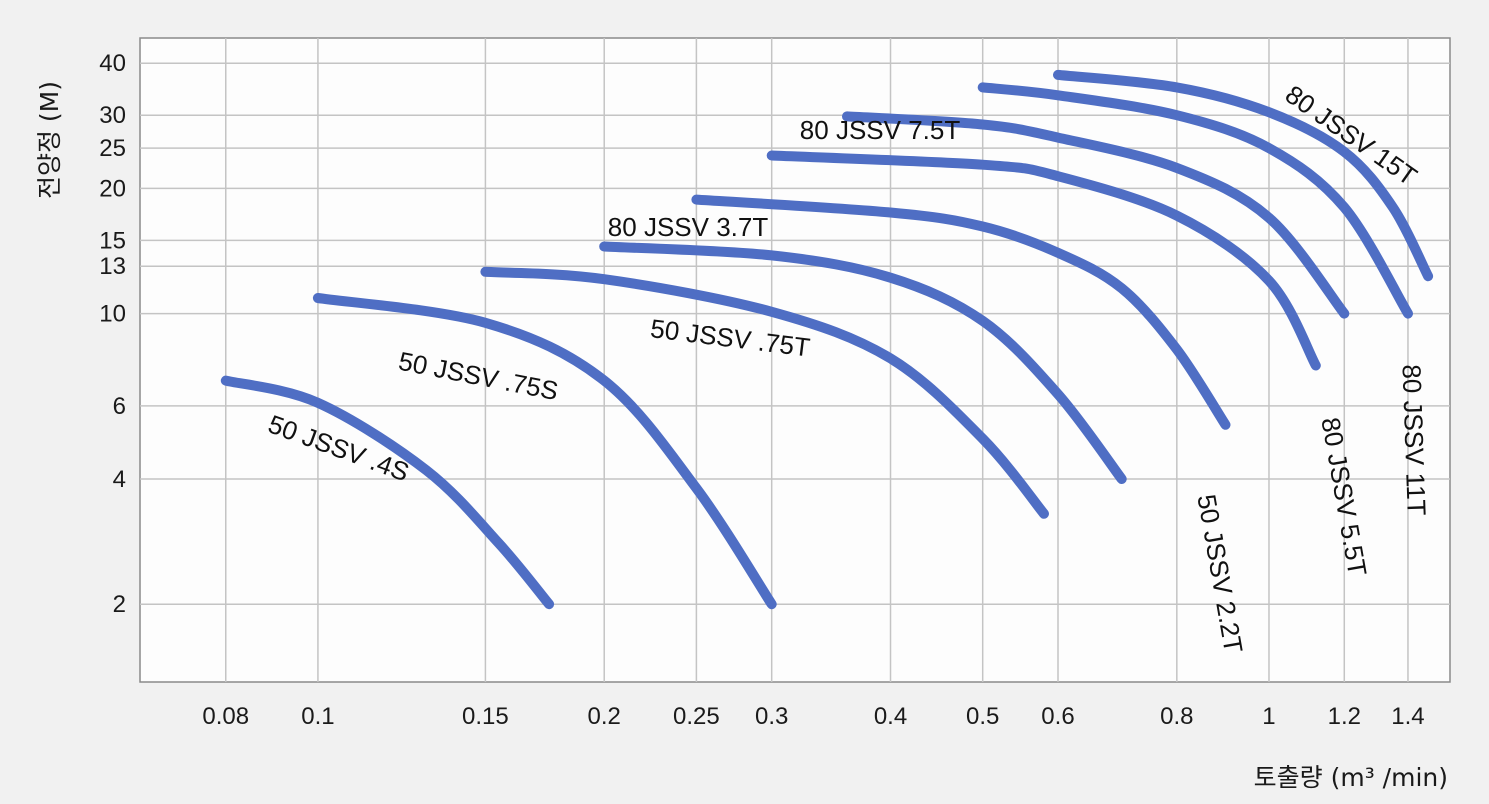 This screenshot has height=804, width=1489. I want to click on x-tick-label: 0.25, so click(696, 716).